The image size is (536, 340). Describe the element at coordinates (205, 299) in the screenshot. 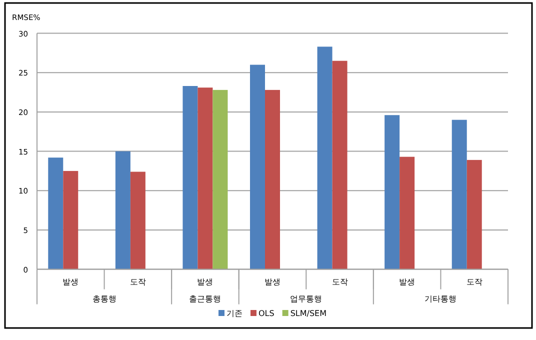

I see `text: 출근통행` at that location.